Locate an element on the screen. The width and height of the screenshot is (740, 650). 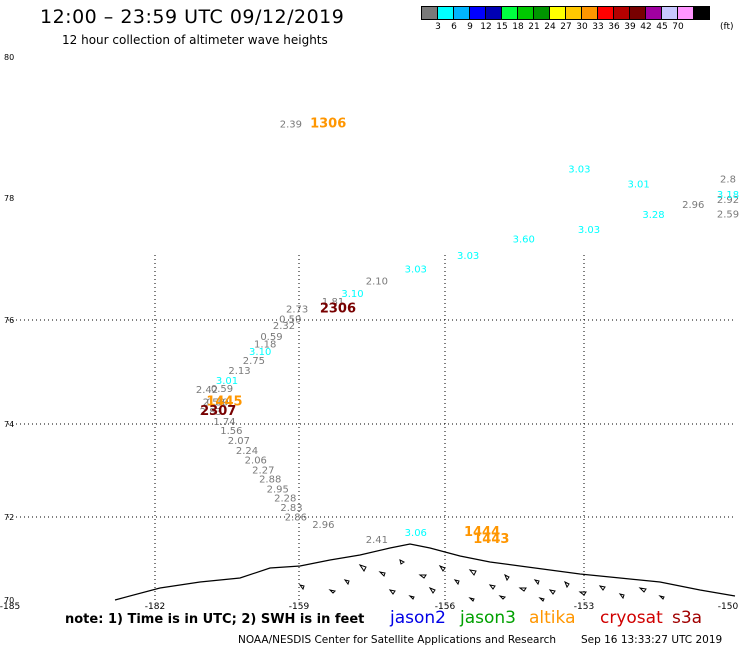
pass-time-label: 1443 is located at coordinates (491, 539).